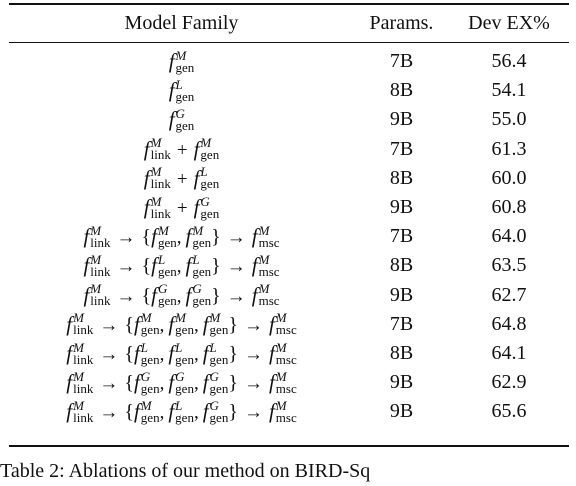 The width and height of the screenshot is (576, 486). Describe the element at coordinates (509, 382) in the screenshot. I see `dev-ex-cell: 62.9` at that location.